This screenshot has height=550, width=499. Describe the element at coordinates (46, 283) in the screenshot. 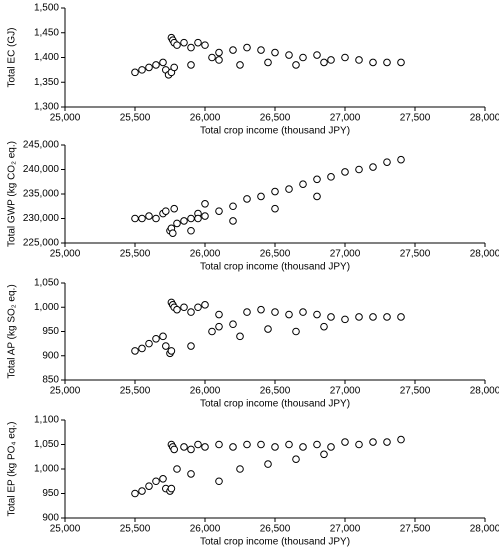

I see `y-tick-label: 1,050` at that location.